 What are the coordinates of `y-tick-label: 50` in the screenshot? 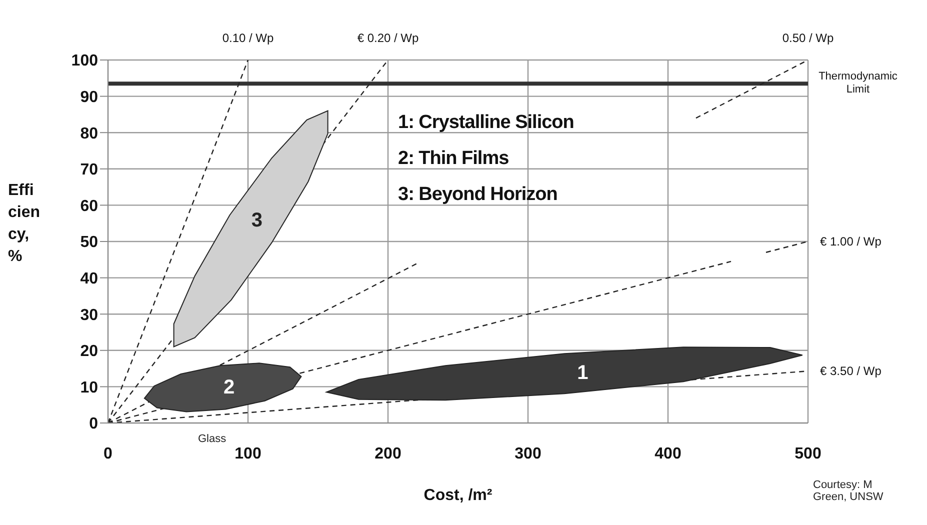 It's located at (89, 243).